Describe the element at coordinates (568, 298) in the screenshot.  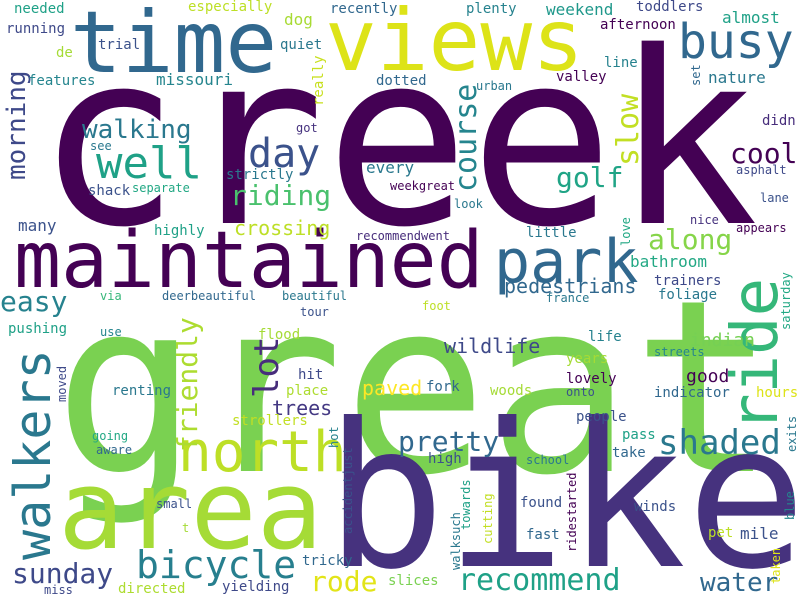
I see `word-france: france` at that location.